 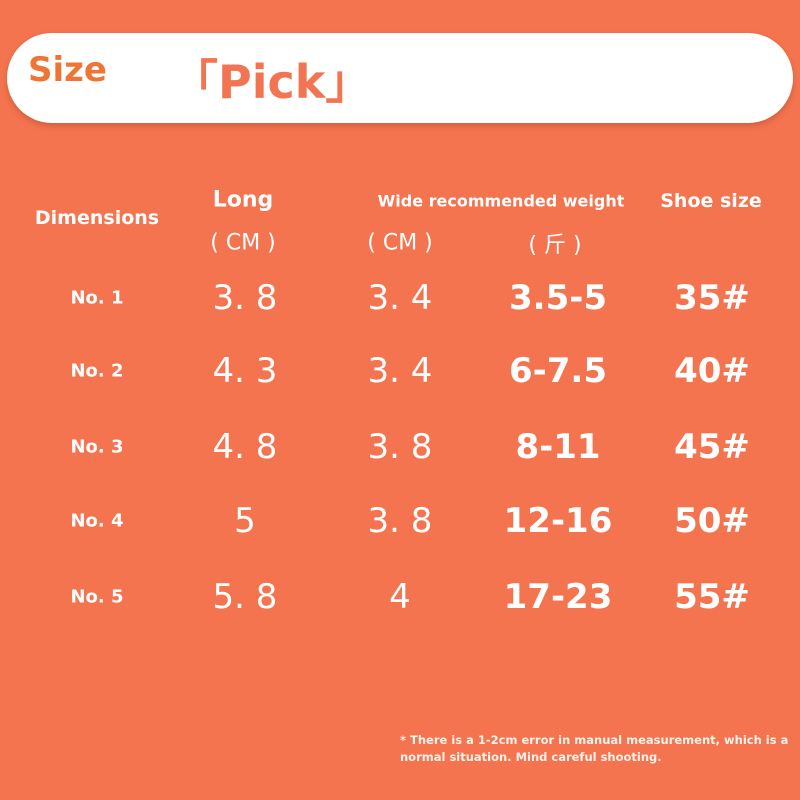 What do you see at coordinates (97, 218) in the screenshot?
I see `header-dimensions: Dimensions` at bounding box center [97, 218].